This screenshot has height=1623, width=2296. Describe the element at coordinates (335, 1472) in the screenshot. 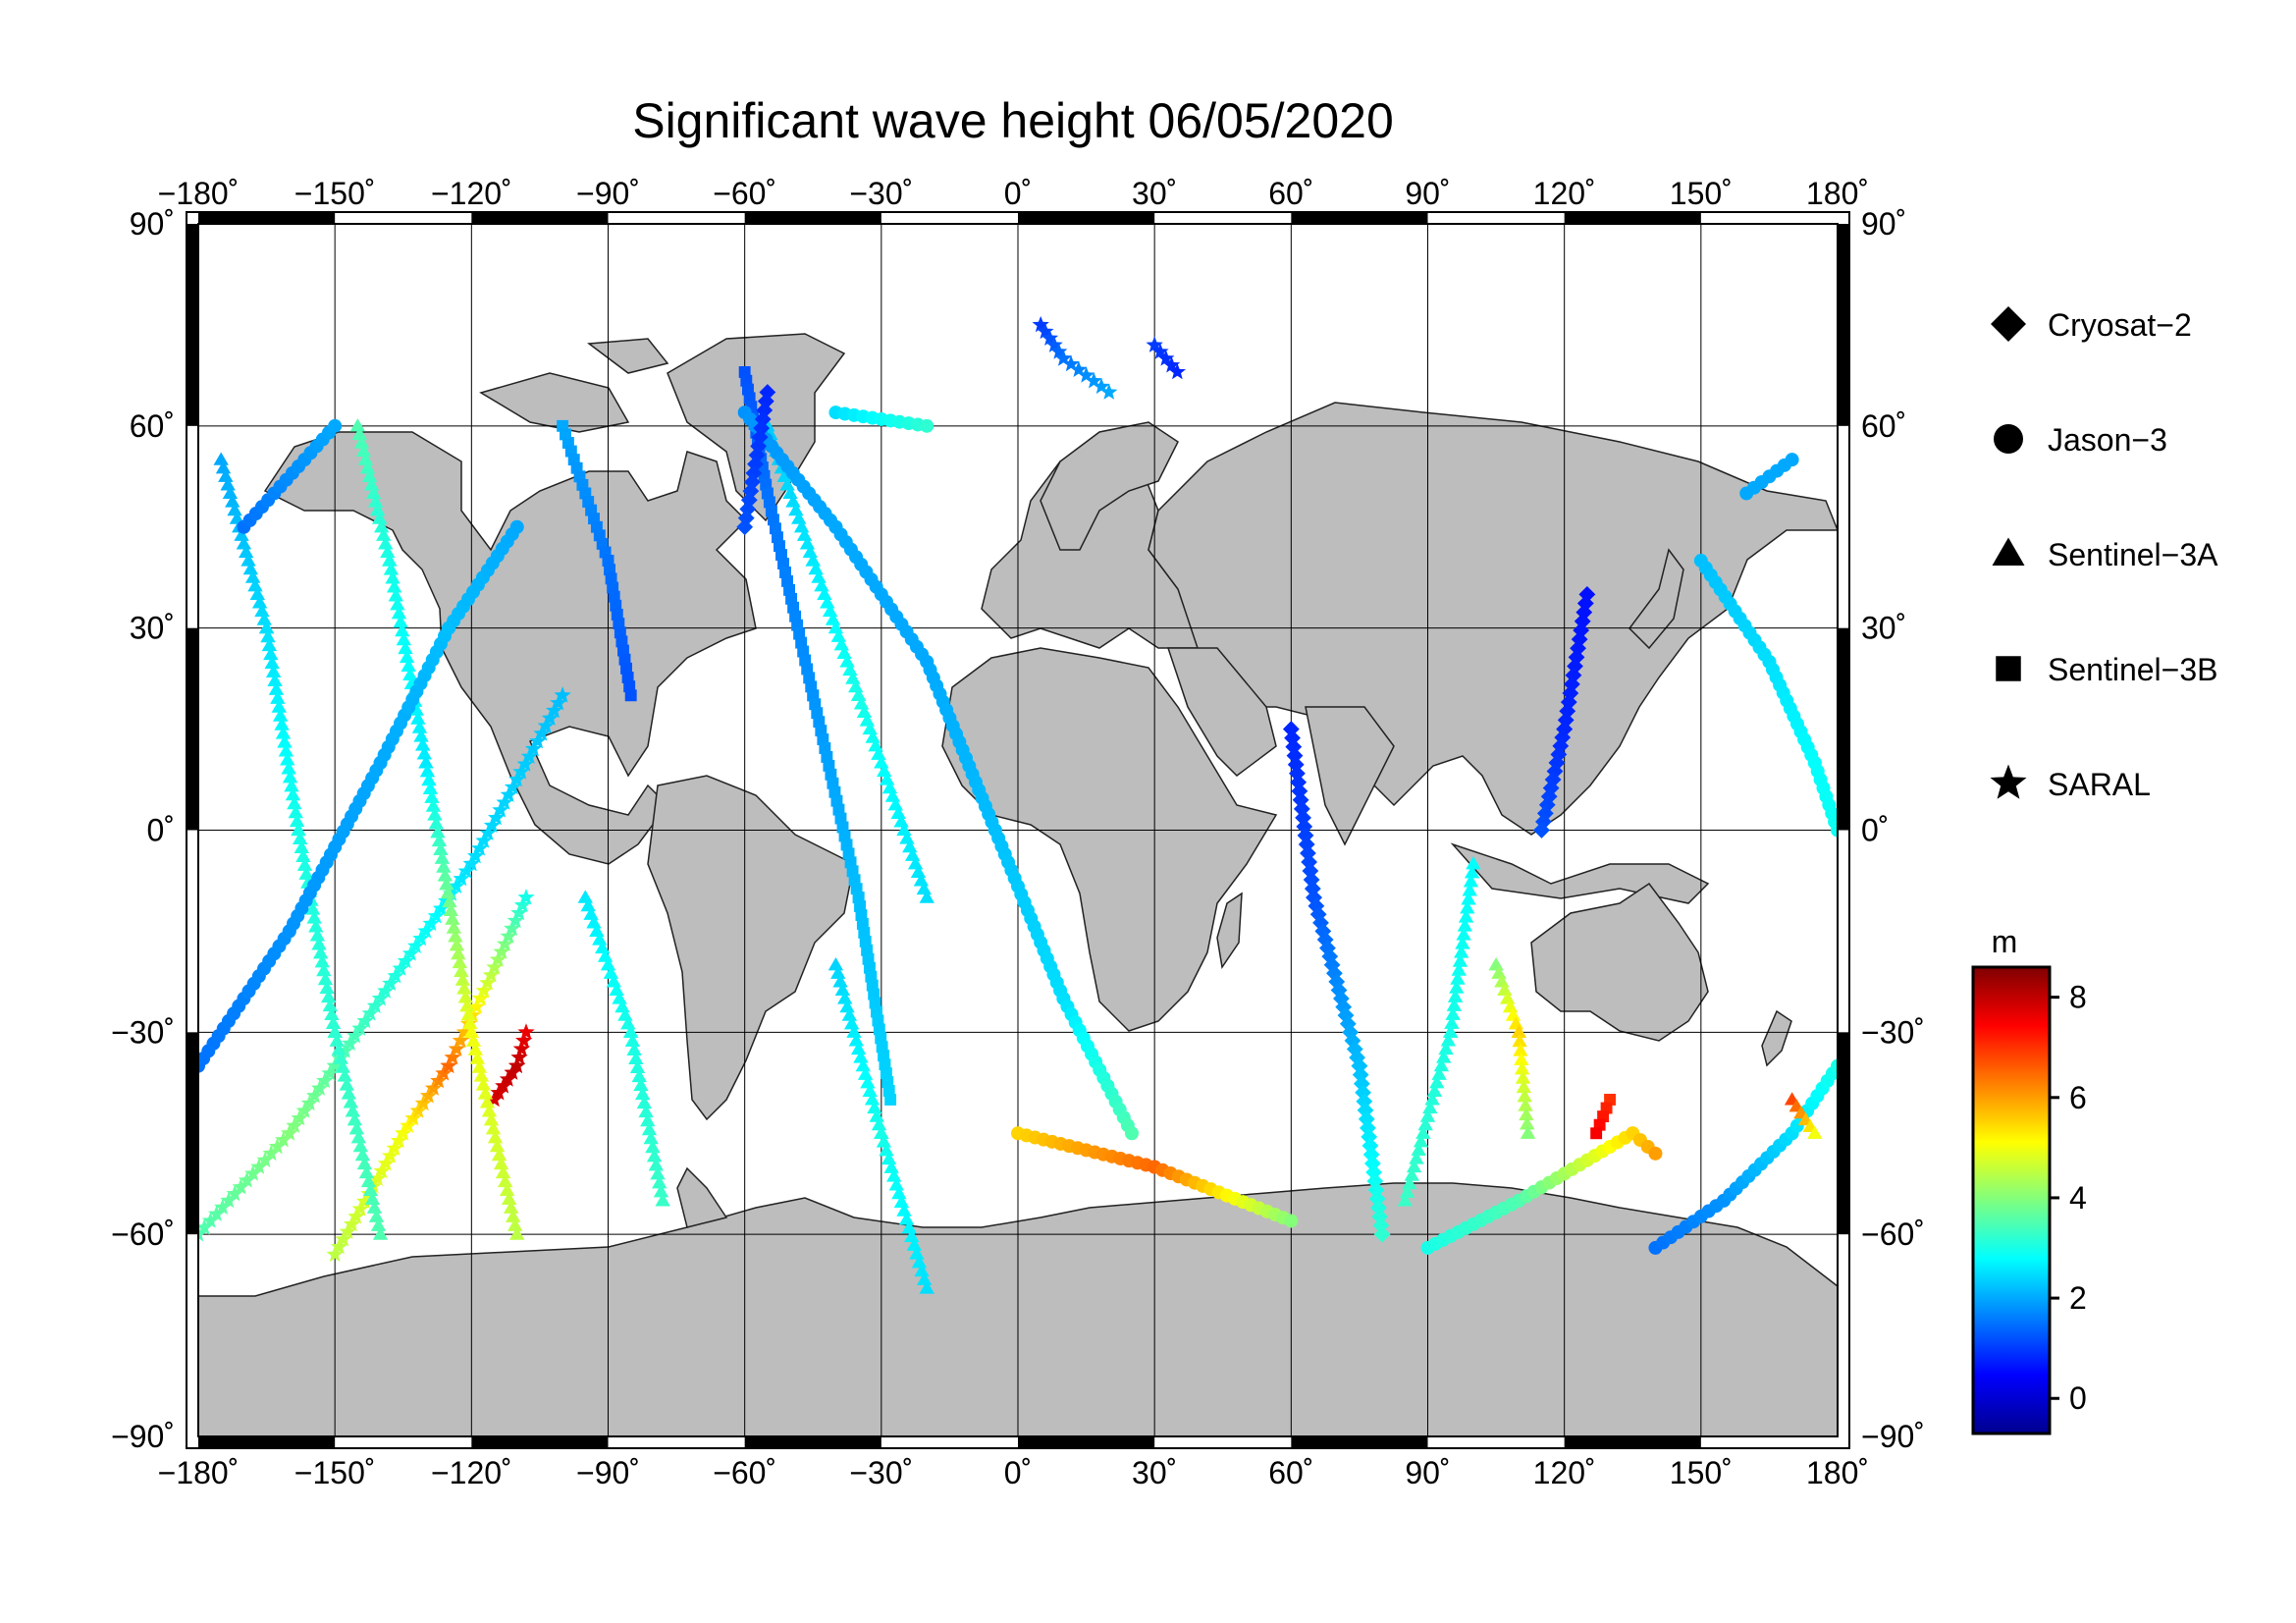

I see `lon-tick-label-bottom: −150˚` at that location.